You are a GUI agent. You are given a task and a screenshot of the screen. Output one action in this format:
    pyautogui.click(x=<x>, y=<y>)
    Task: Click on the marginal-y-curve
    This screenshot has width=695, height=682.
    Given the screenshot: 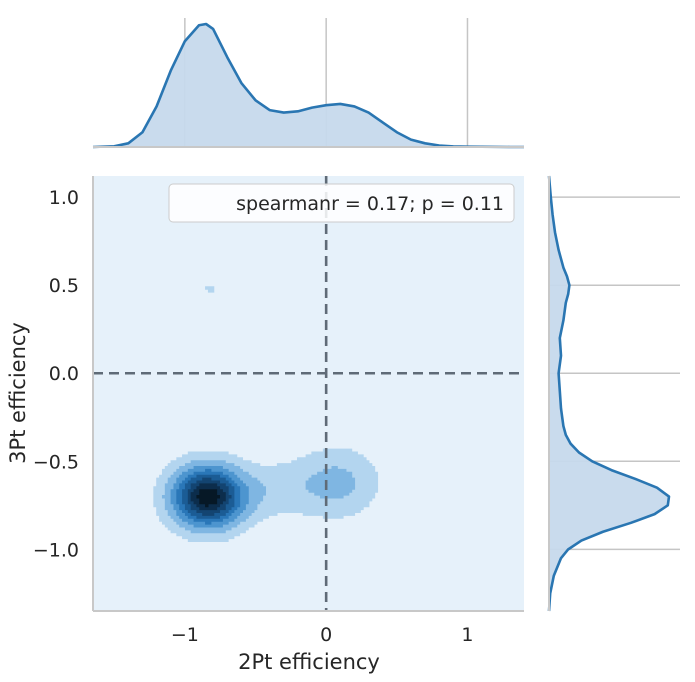 What is the action you would take?
    pyautogui.click(x=609, y=393)
    